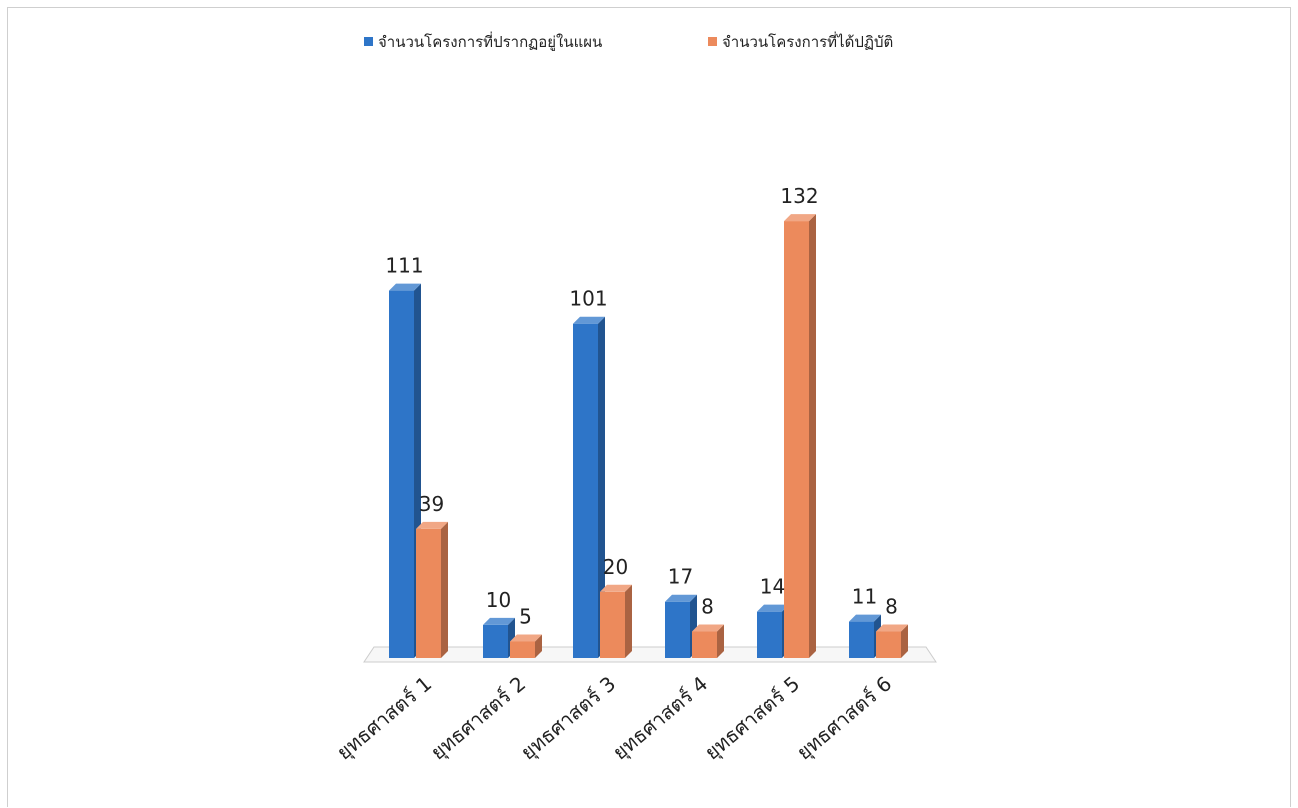 This screenshot has width=1298, height=808. I want to click on value-label-s0-c0: 111, so click(404, 266).